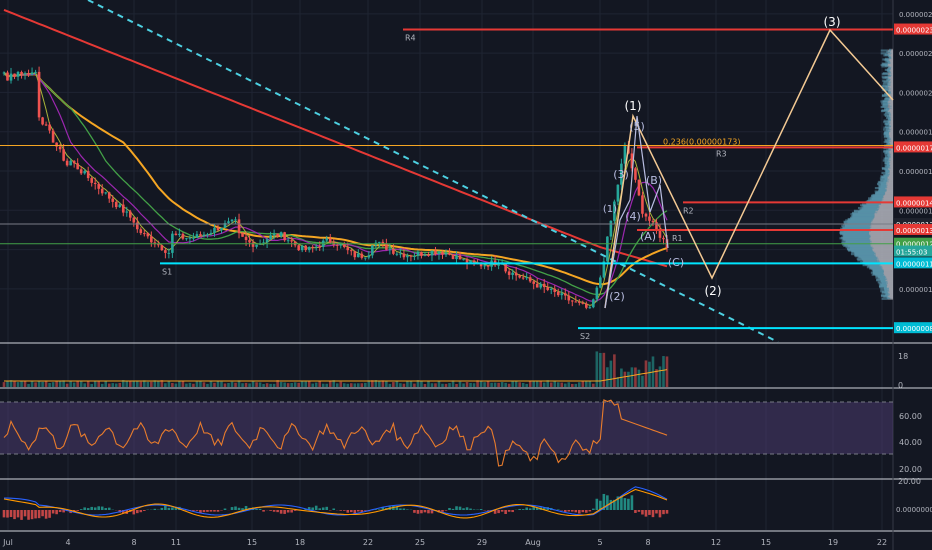  Describe the element at coordinates (444, 542) in the screenshot. I see `time-axis: Jul 4 8 11 15 18 22 25 29 Aug 5 8 12 15 19 22` at that location.